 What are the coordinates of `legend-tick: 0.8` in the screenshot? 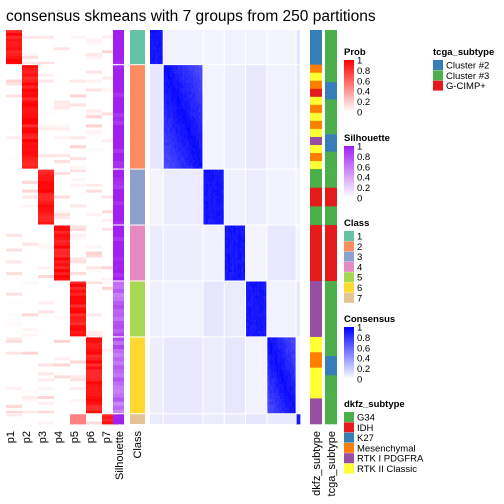 It's located at (363, 71).